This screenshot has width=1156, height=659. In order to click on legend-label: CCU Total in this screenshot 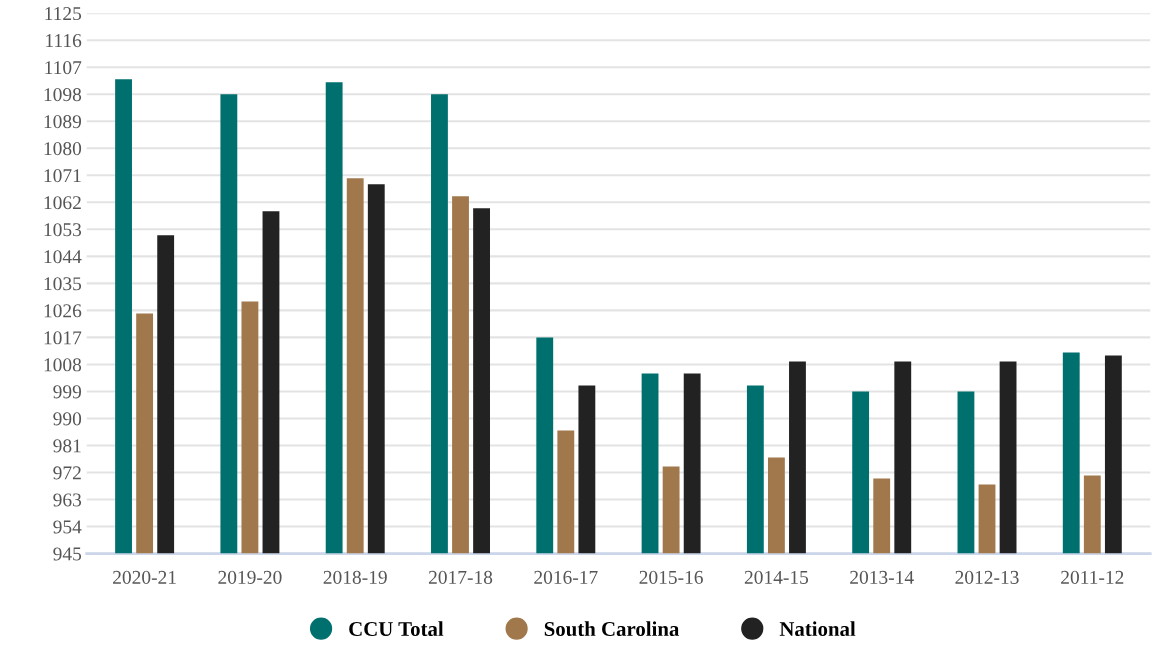, I will do `click(396, 629)`.